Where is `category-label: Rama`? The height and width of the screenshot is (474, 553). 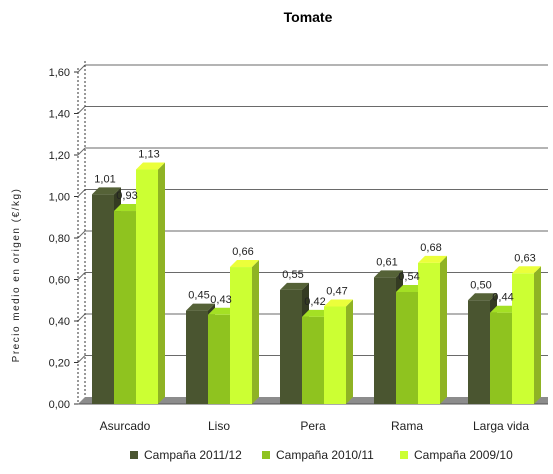 category-label: Rama is located at coordinates (407, 426).